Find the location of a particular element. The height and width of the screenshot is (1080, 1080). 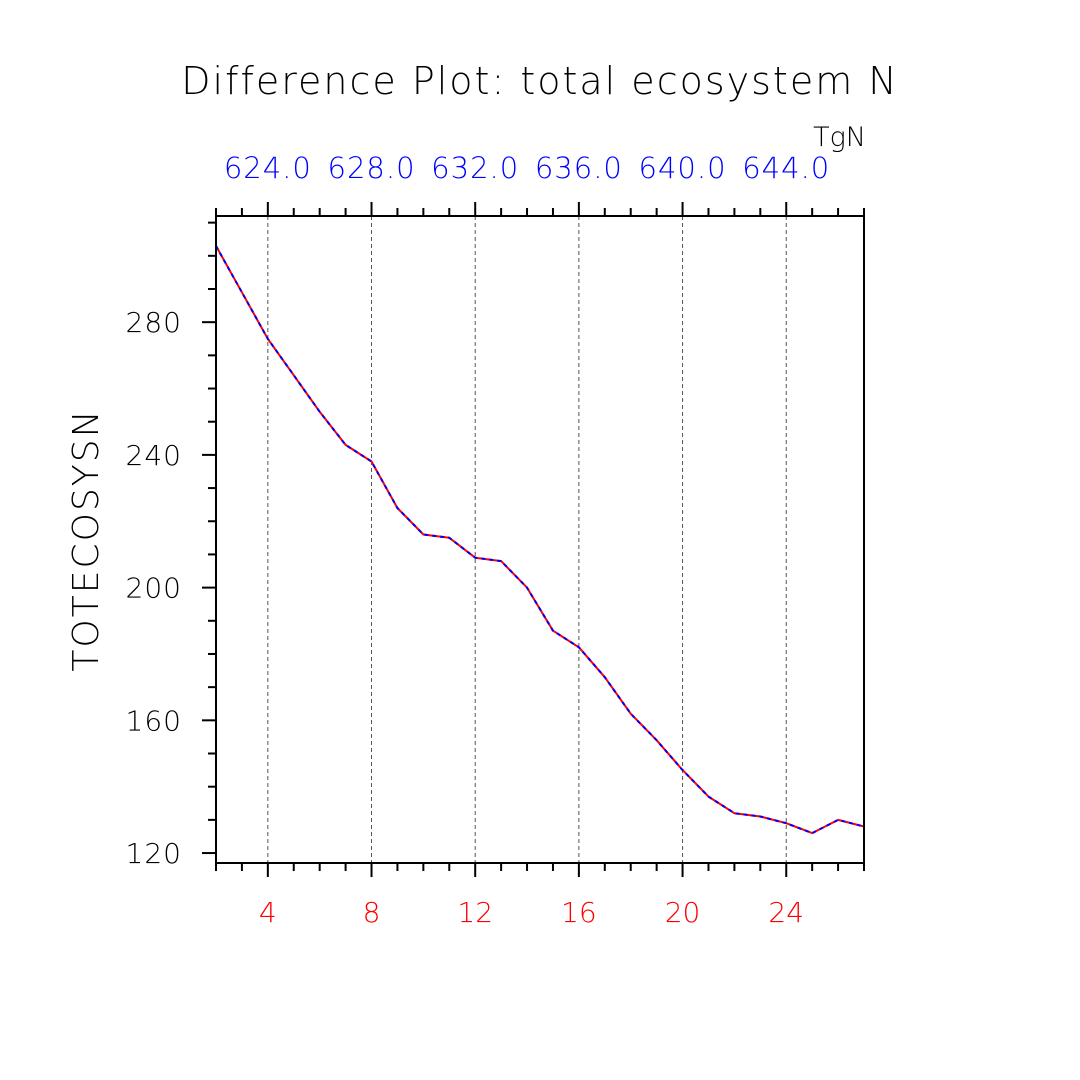

top-tick-label: 636.0 is located at coordinates (579, 168).